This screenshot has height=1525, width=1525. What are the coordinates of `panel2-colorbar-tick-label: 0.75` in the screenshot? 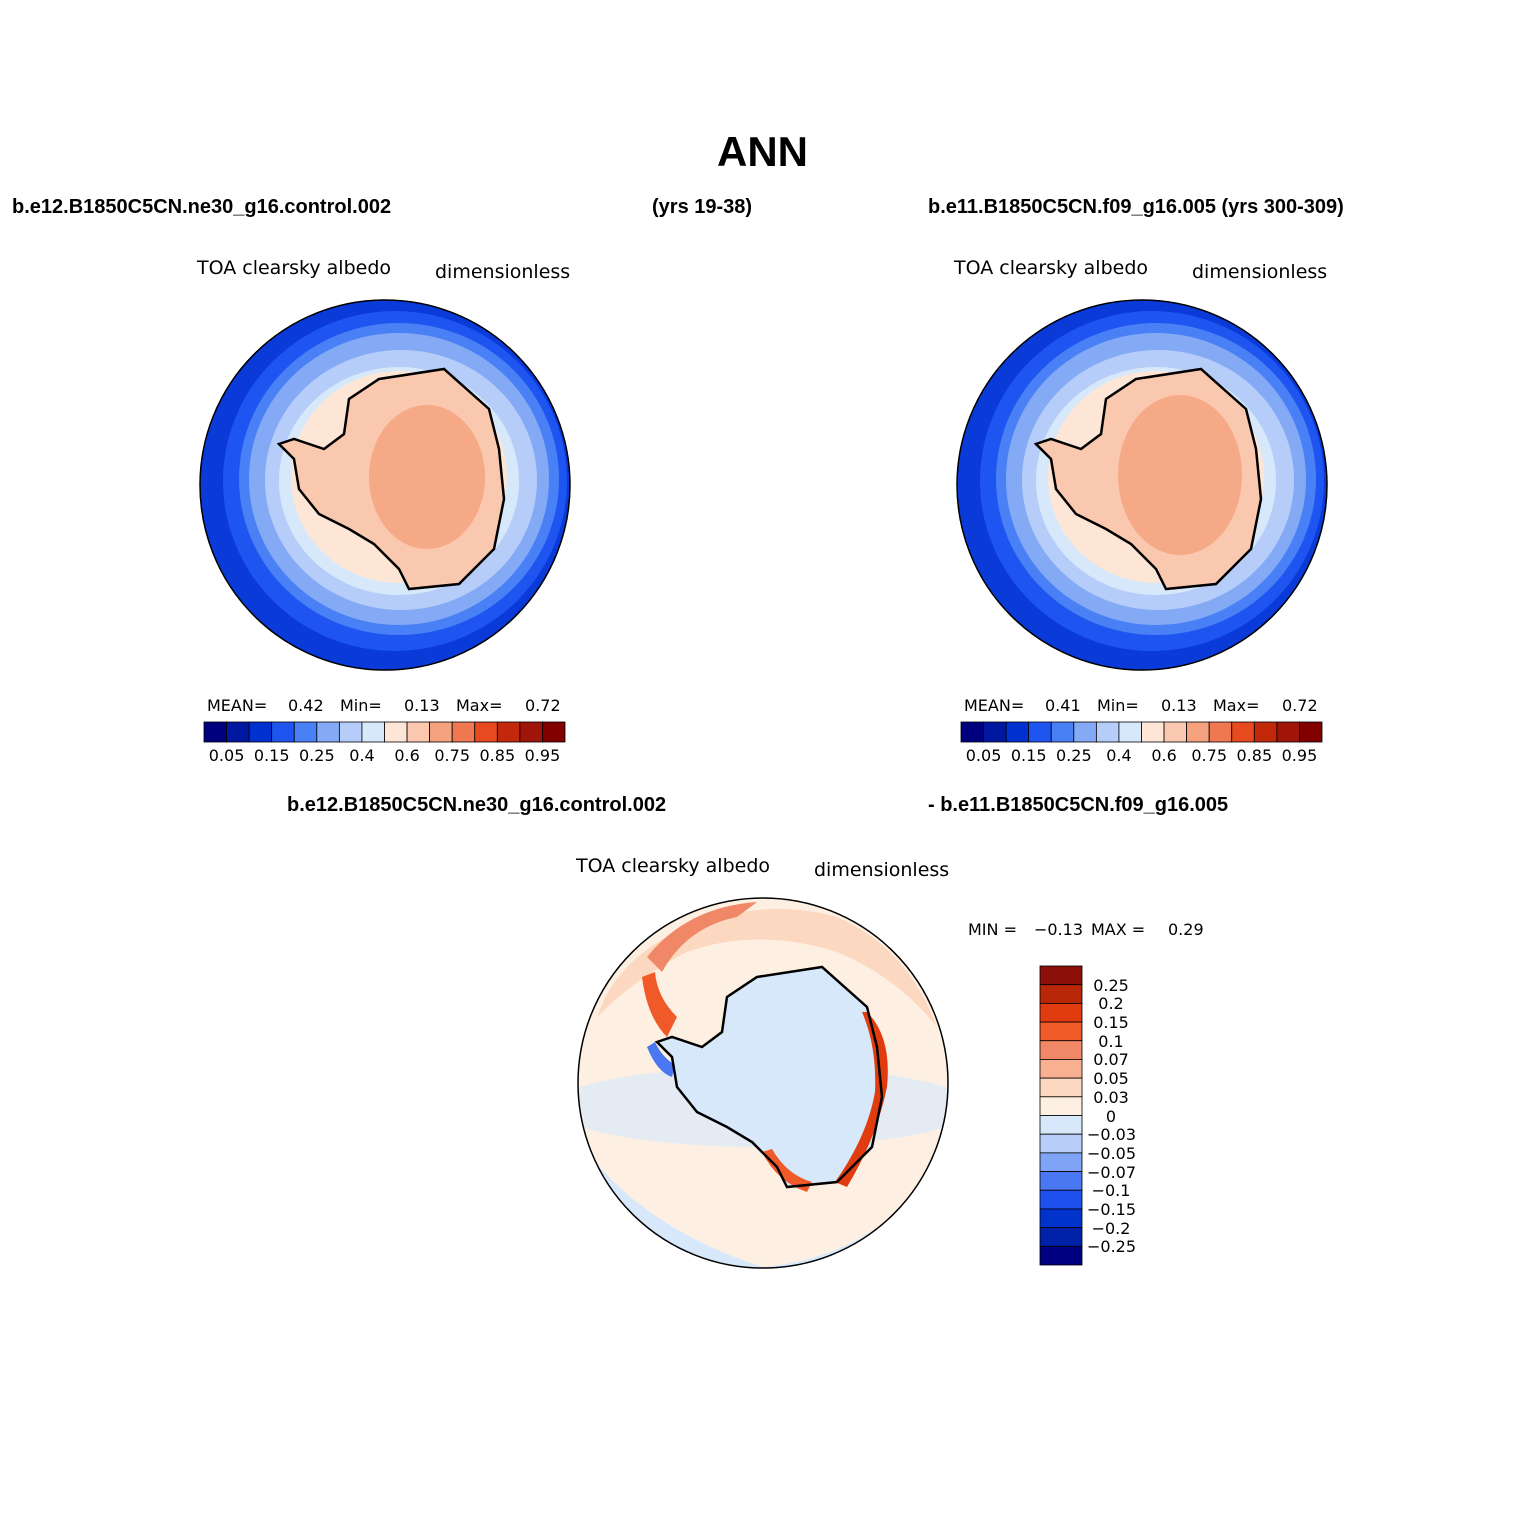 It's located at (1209, 755).